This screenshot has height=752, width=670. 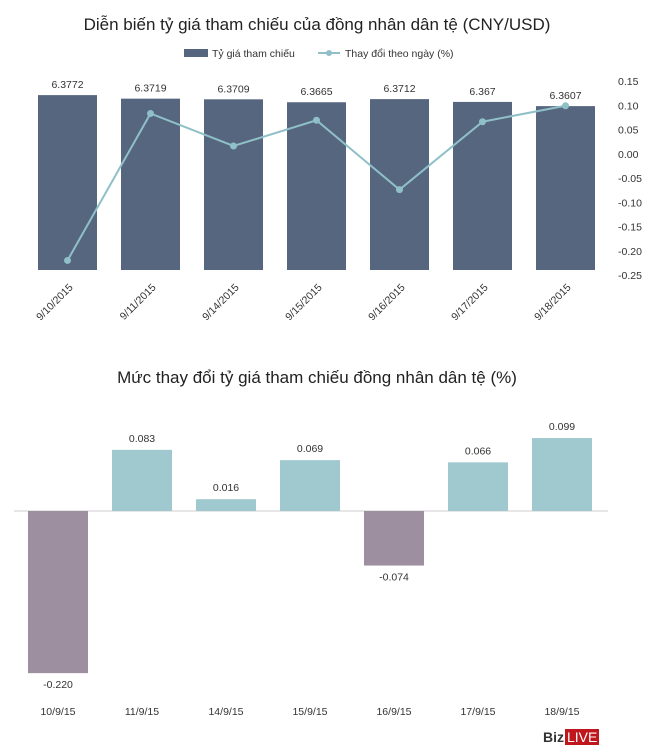 What do you see at coordinates (138, 302) in the screenshot?
I see `x-tick-label: 9/11/2015` at bounding box center [138, 302].